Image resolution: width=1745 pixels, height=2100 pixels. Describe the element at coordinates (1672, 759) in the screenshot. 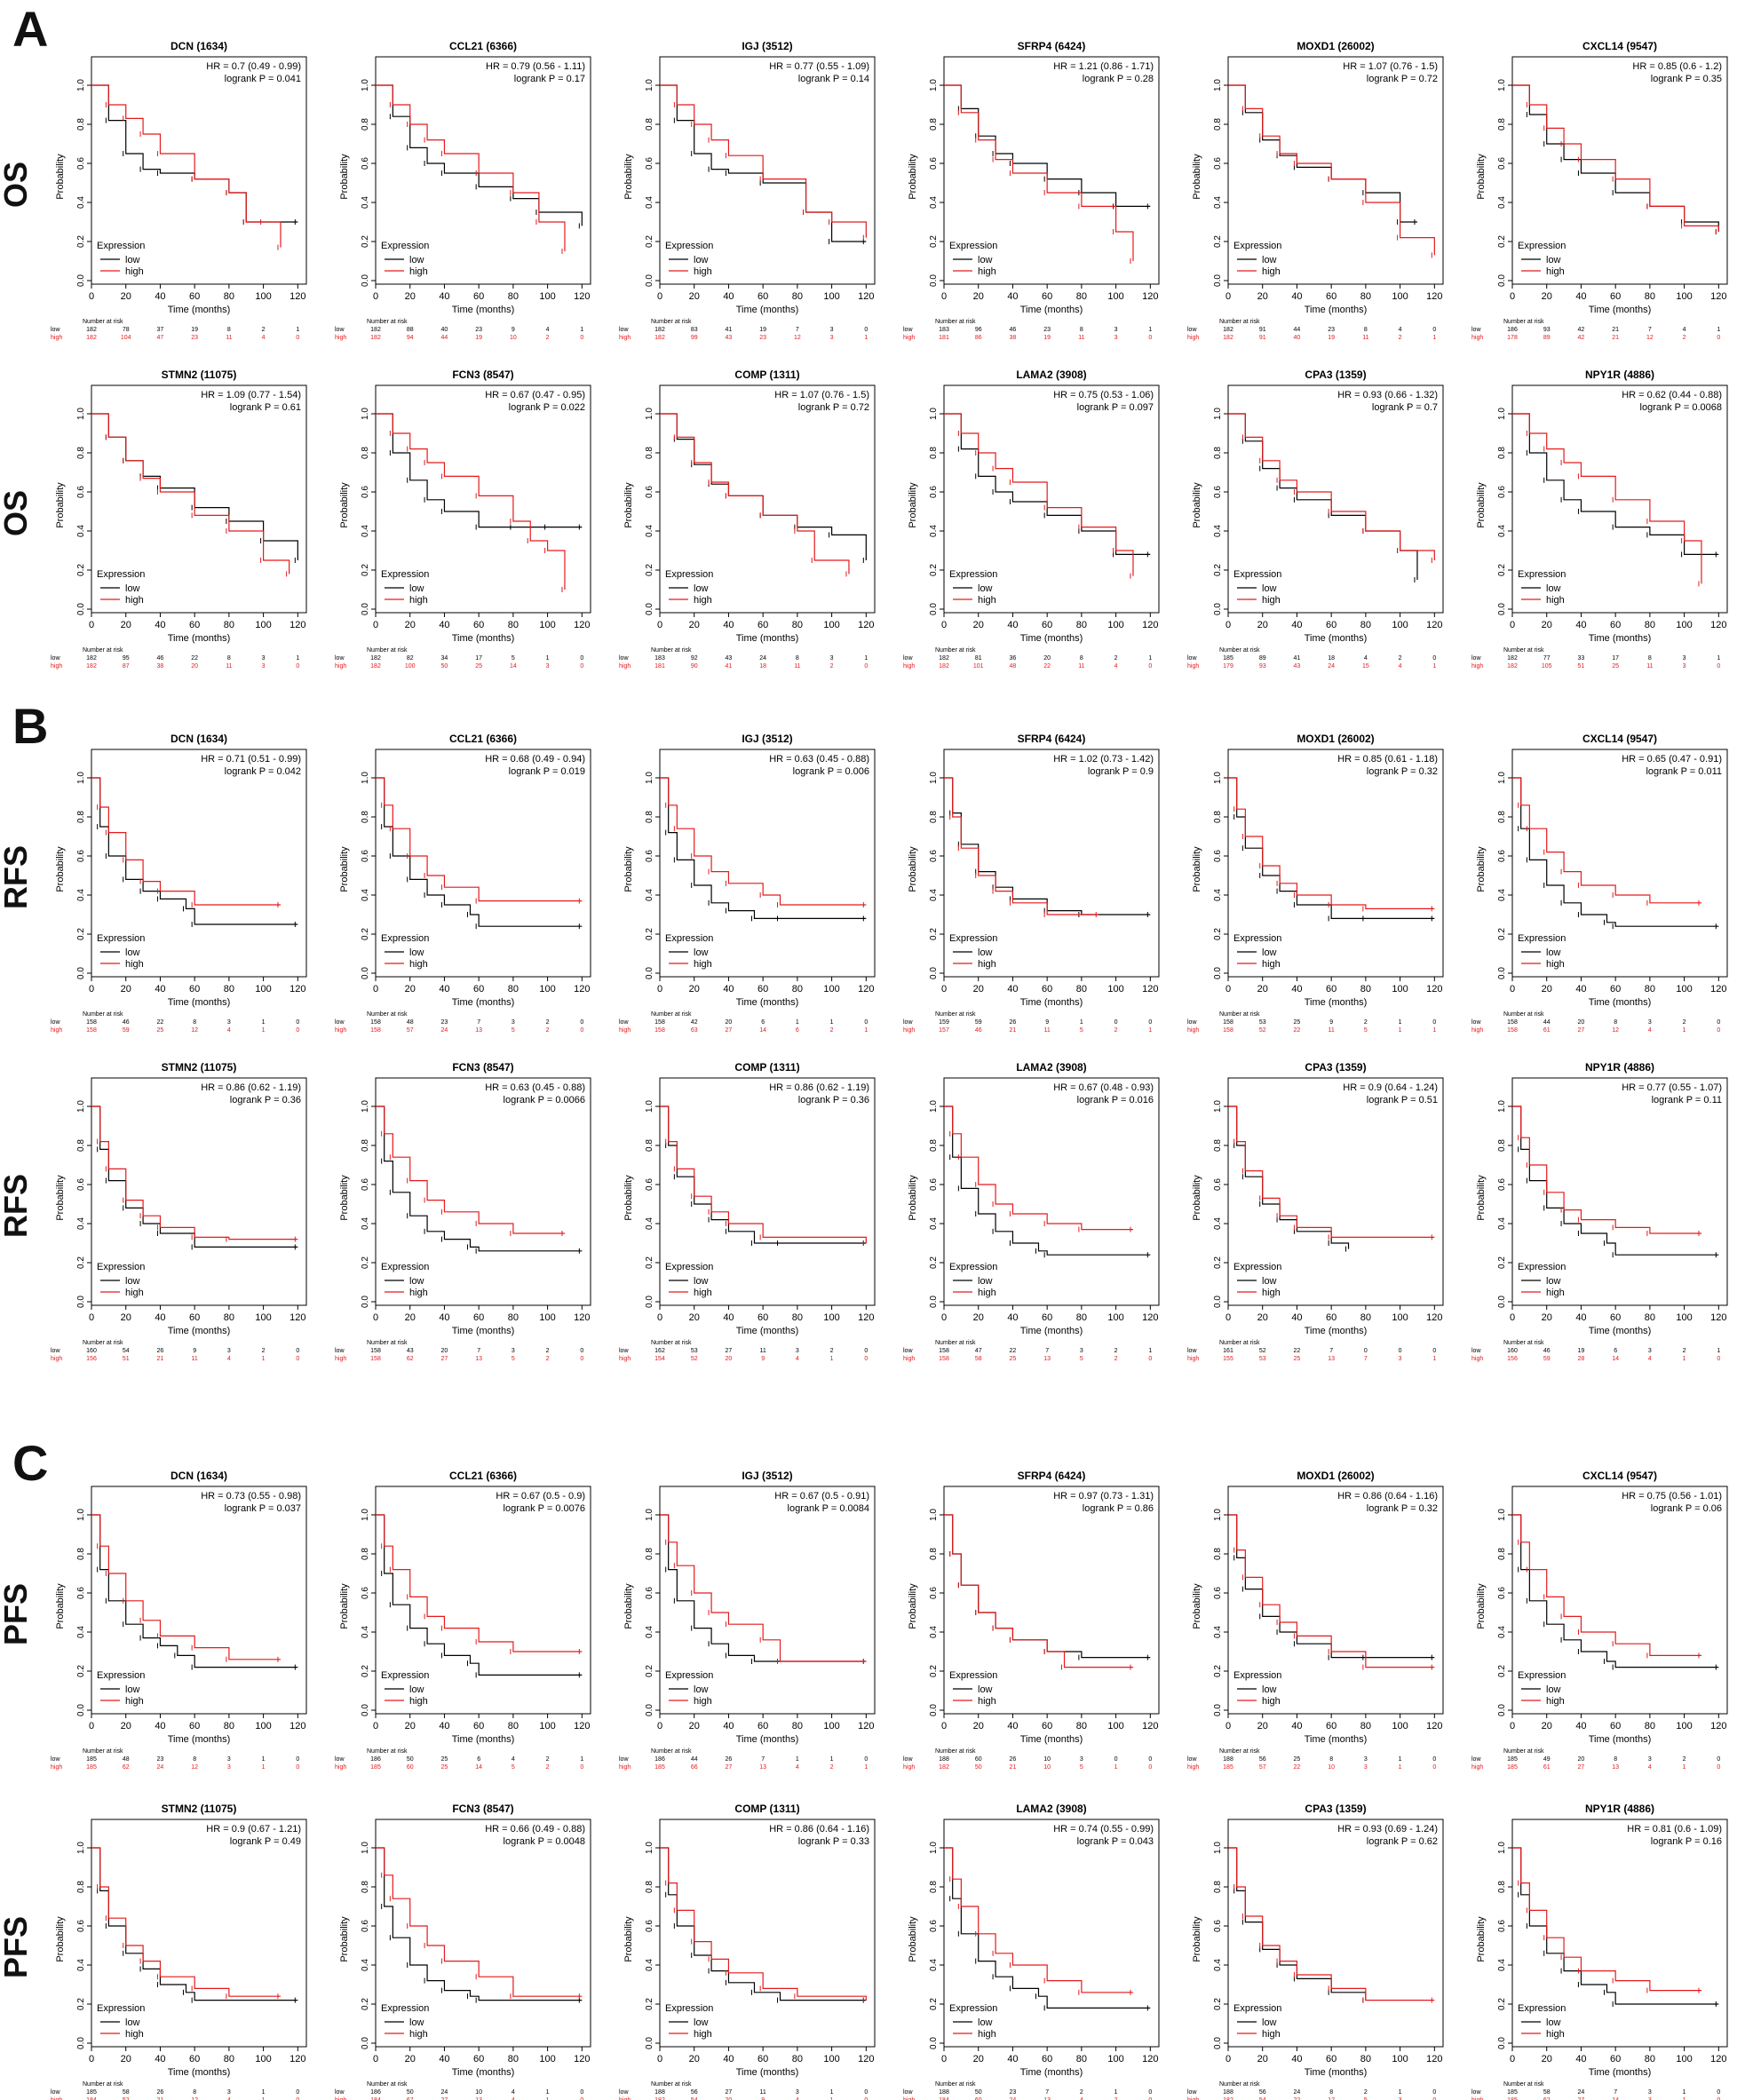

I see `hazard-ratio-text: HR = 0.65 (0.47 - 0.91)` at that location.